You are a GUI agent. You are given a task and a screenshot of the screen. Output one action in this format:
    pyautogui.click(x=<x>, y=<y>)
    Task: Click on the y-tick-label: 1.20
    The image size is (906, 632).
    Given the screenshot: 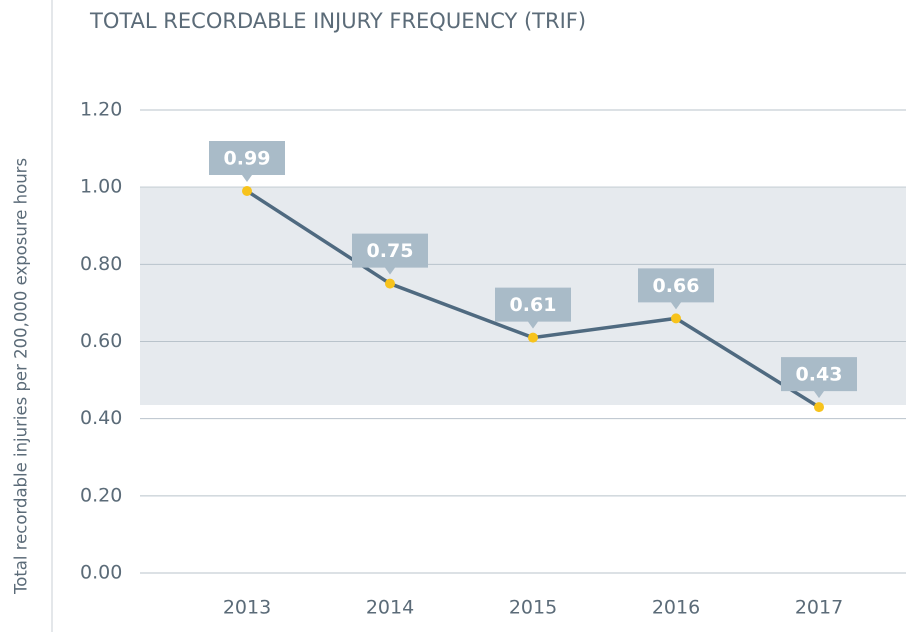 What is the action you would take?
    pyautogui.click(x=101, y=110)
    